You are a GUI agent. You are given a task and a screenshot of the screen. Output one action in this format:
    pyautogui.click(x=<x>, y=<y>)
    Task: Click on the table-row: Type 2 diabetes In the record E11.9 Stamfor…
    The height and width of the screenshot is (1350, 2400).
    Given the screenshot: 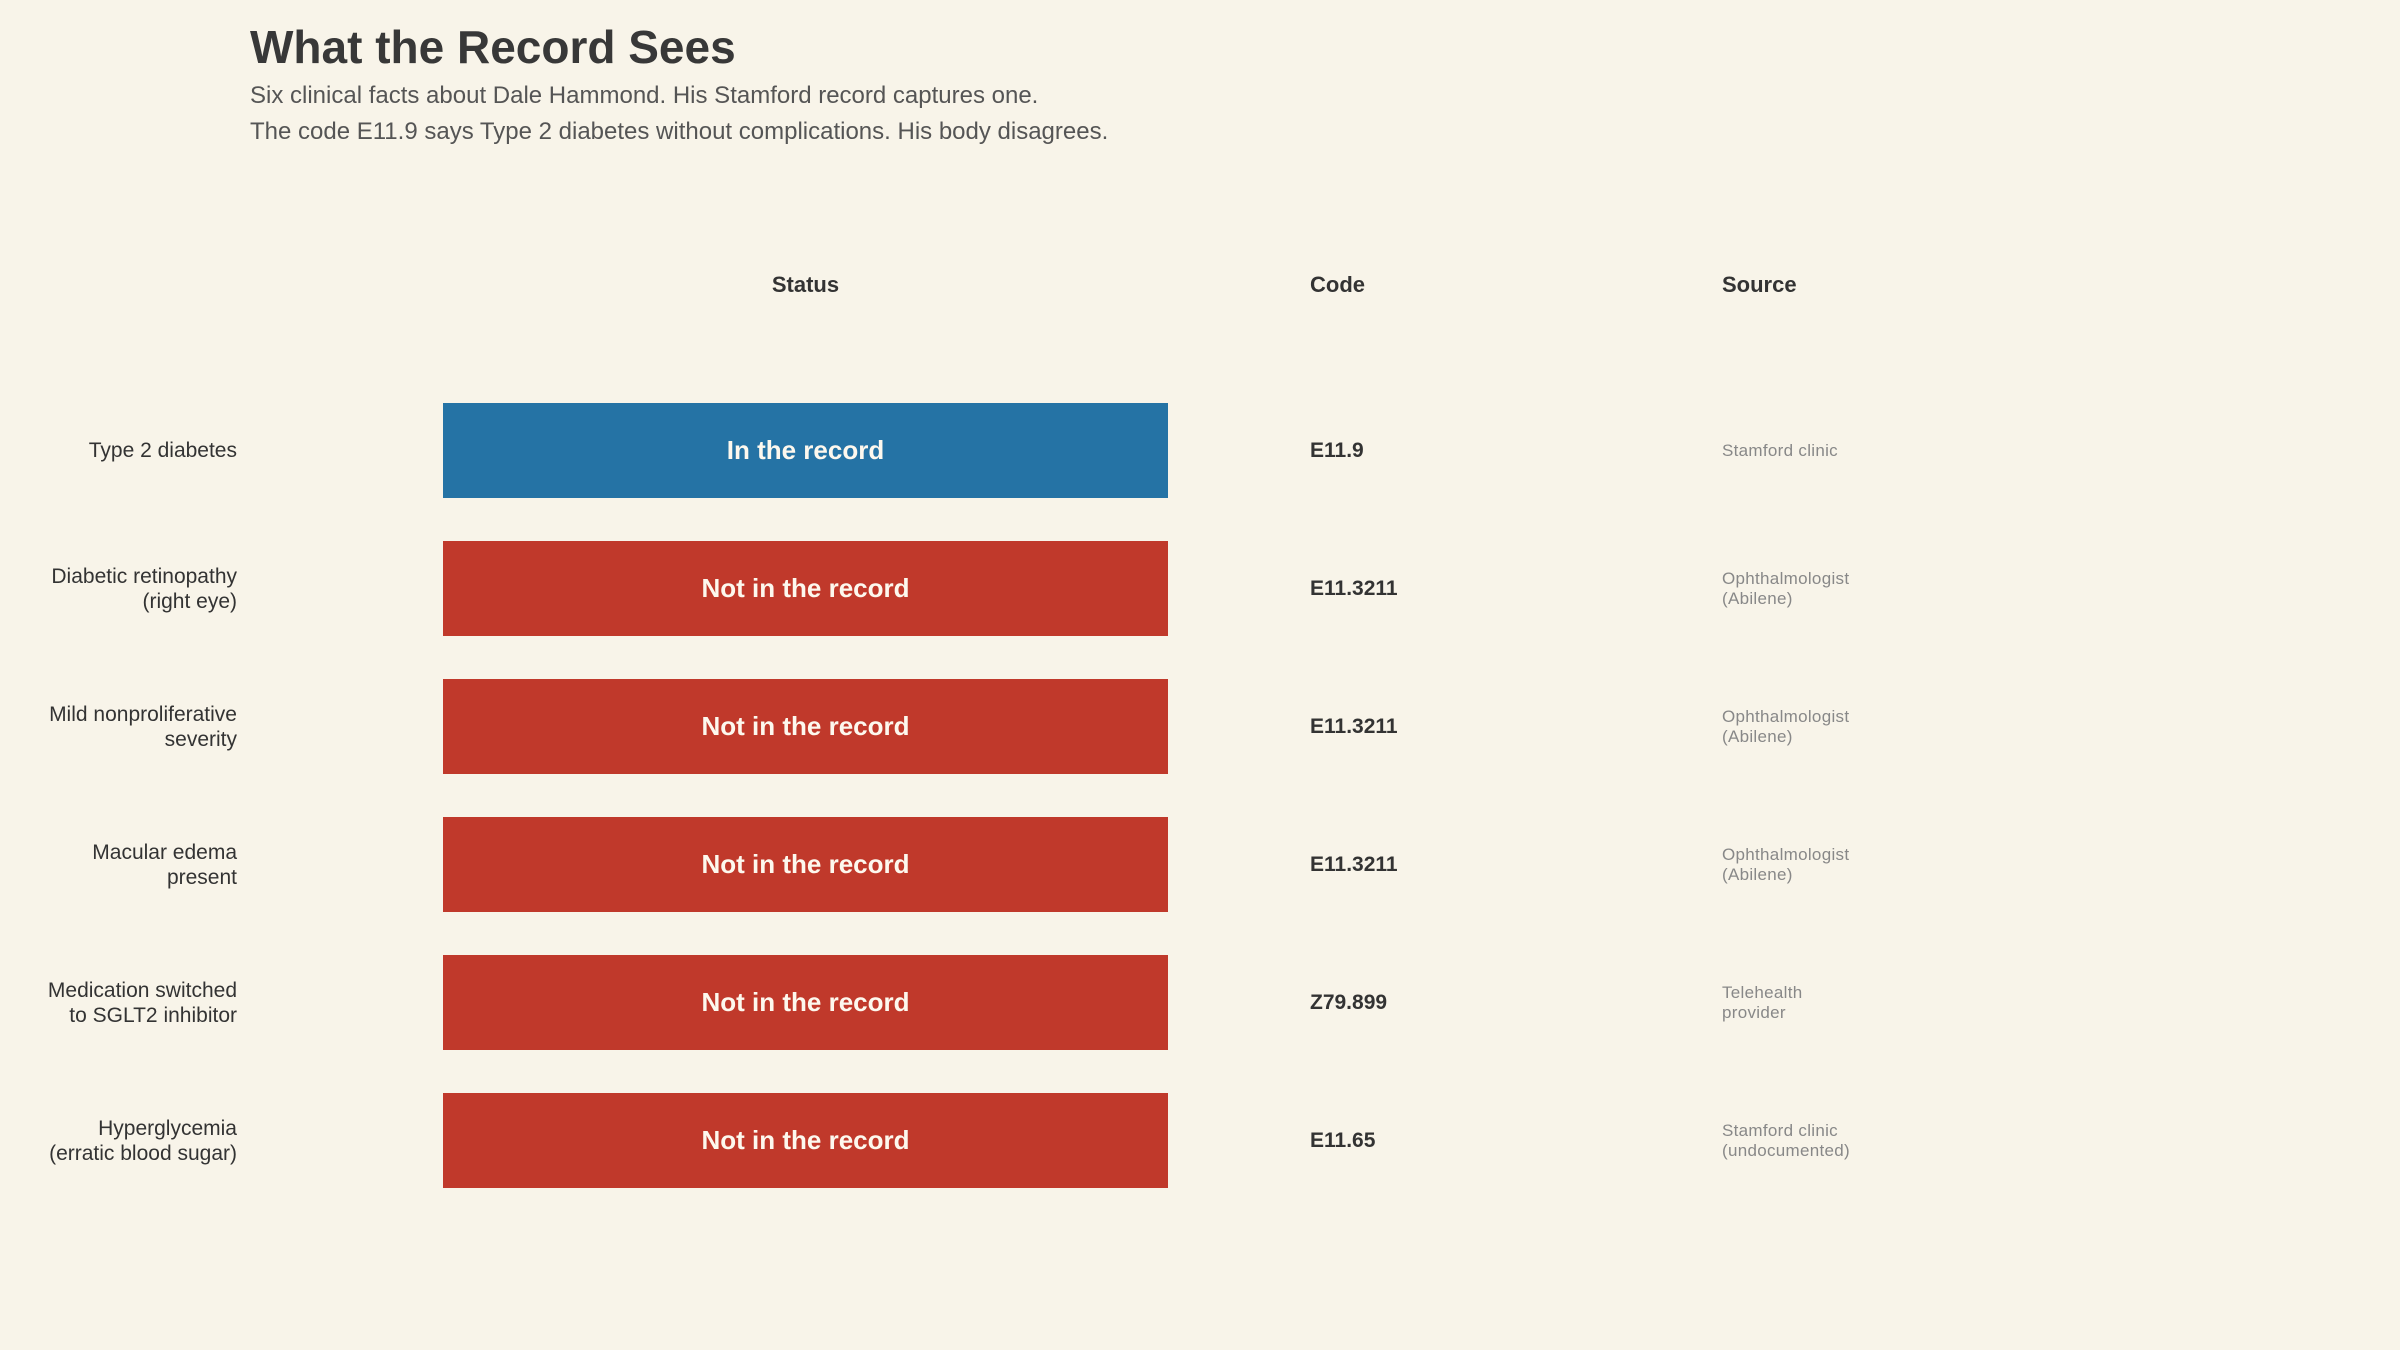 What is the action you would take?
    pyautogui.click(x=1200, y=450)
    